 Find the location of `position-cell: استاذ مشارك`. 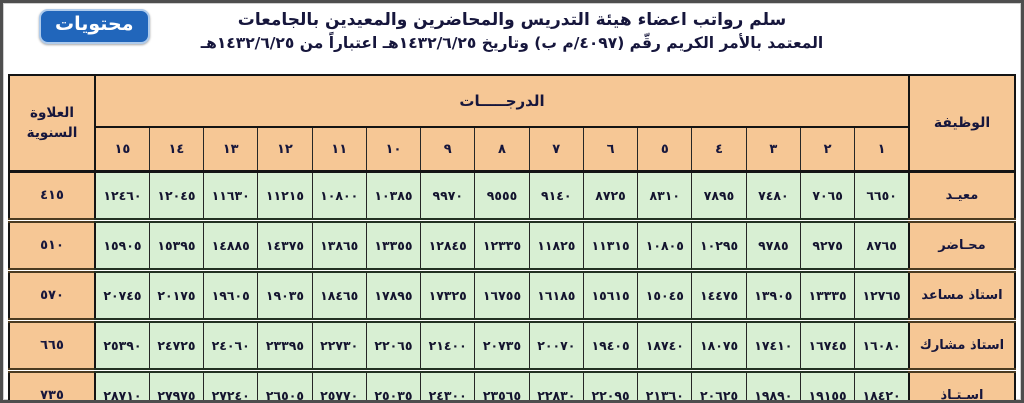

position-cell: استاذ مشارك is located at coordinates (962, 344).